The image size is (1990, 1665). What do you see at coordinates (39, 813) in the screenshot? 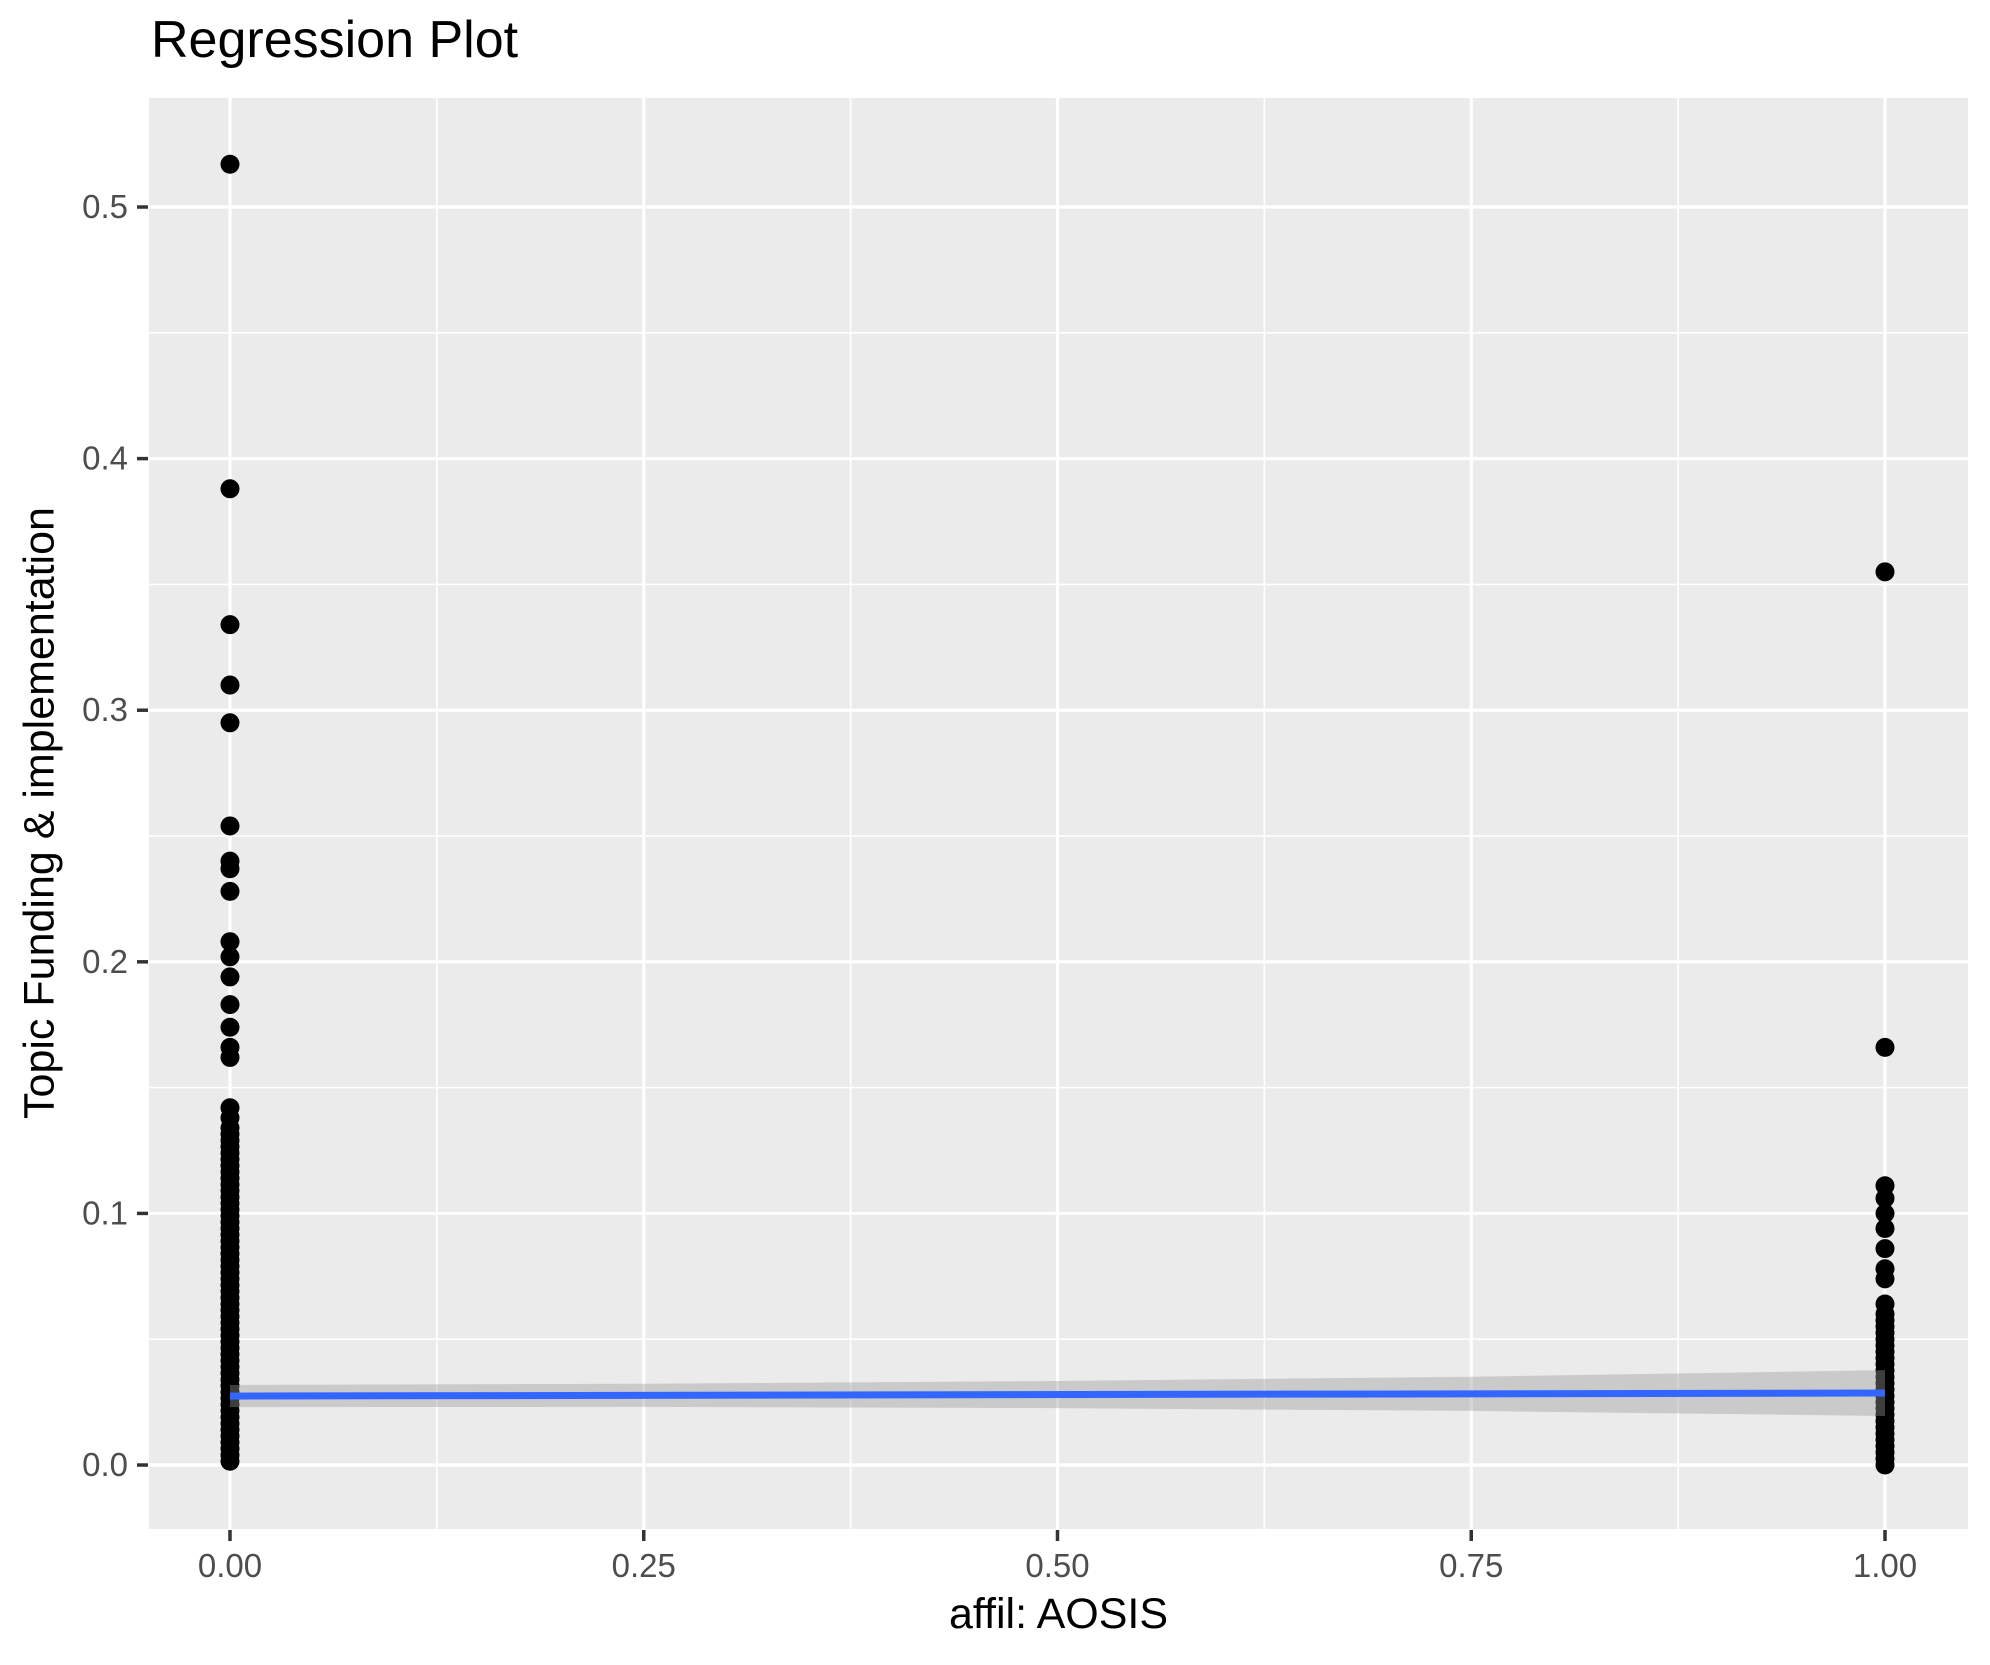
I see `y-axis-title: Topic Funding & implementation` at bounding box center [39, 813].